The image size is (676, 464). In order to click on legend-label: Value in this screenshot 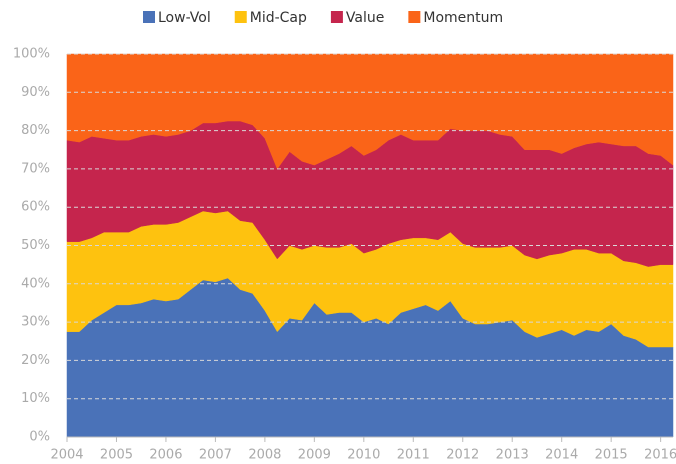, I will do `click(365, 18)`.